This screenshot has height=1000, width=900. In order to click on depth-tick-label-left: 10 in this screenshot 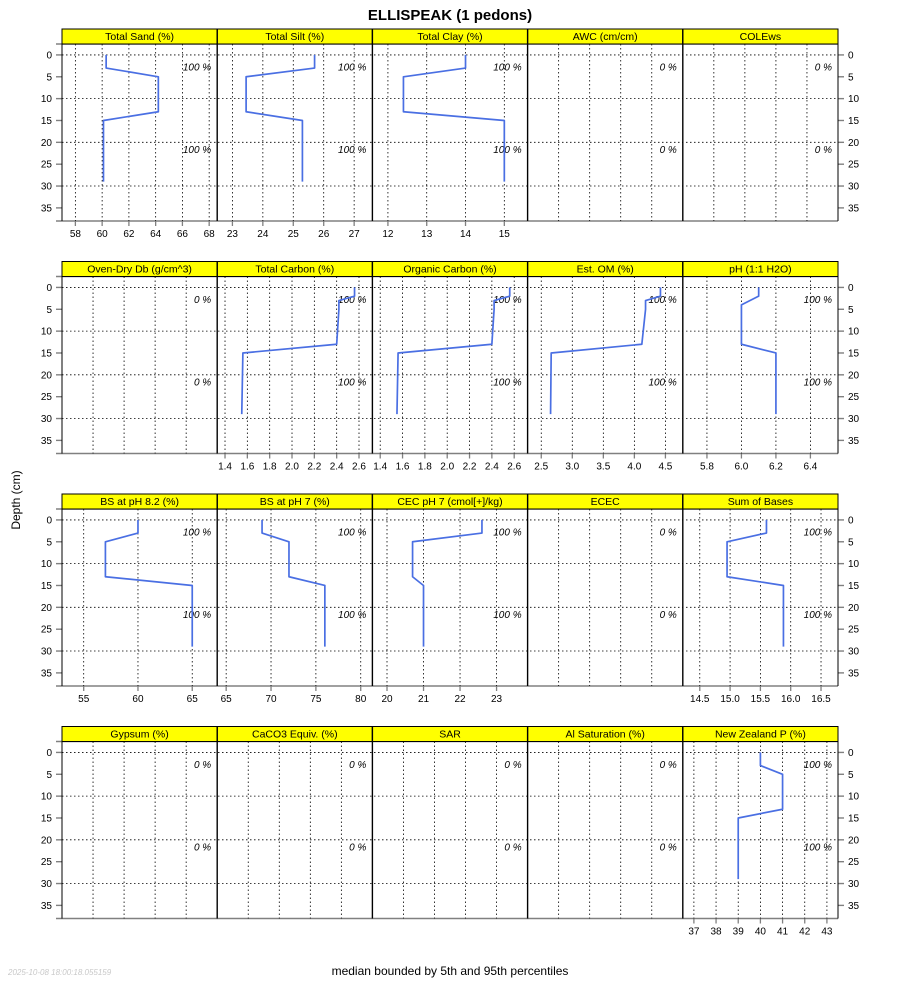, I will do `click(47, 797)`.